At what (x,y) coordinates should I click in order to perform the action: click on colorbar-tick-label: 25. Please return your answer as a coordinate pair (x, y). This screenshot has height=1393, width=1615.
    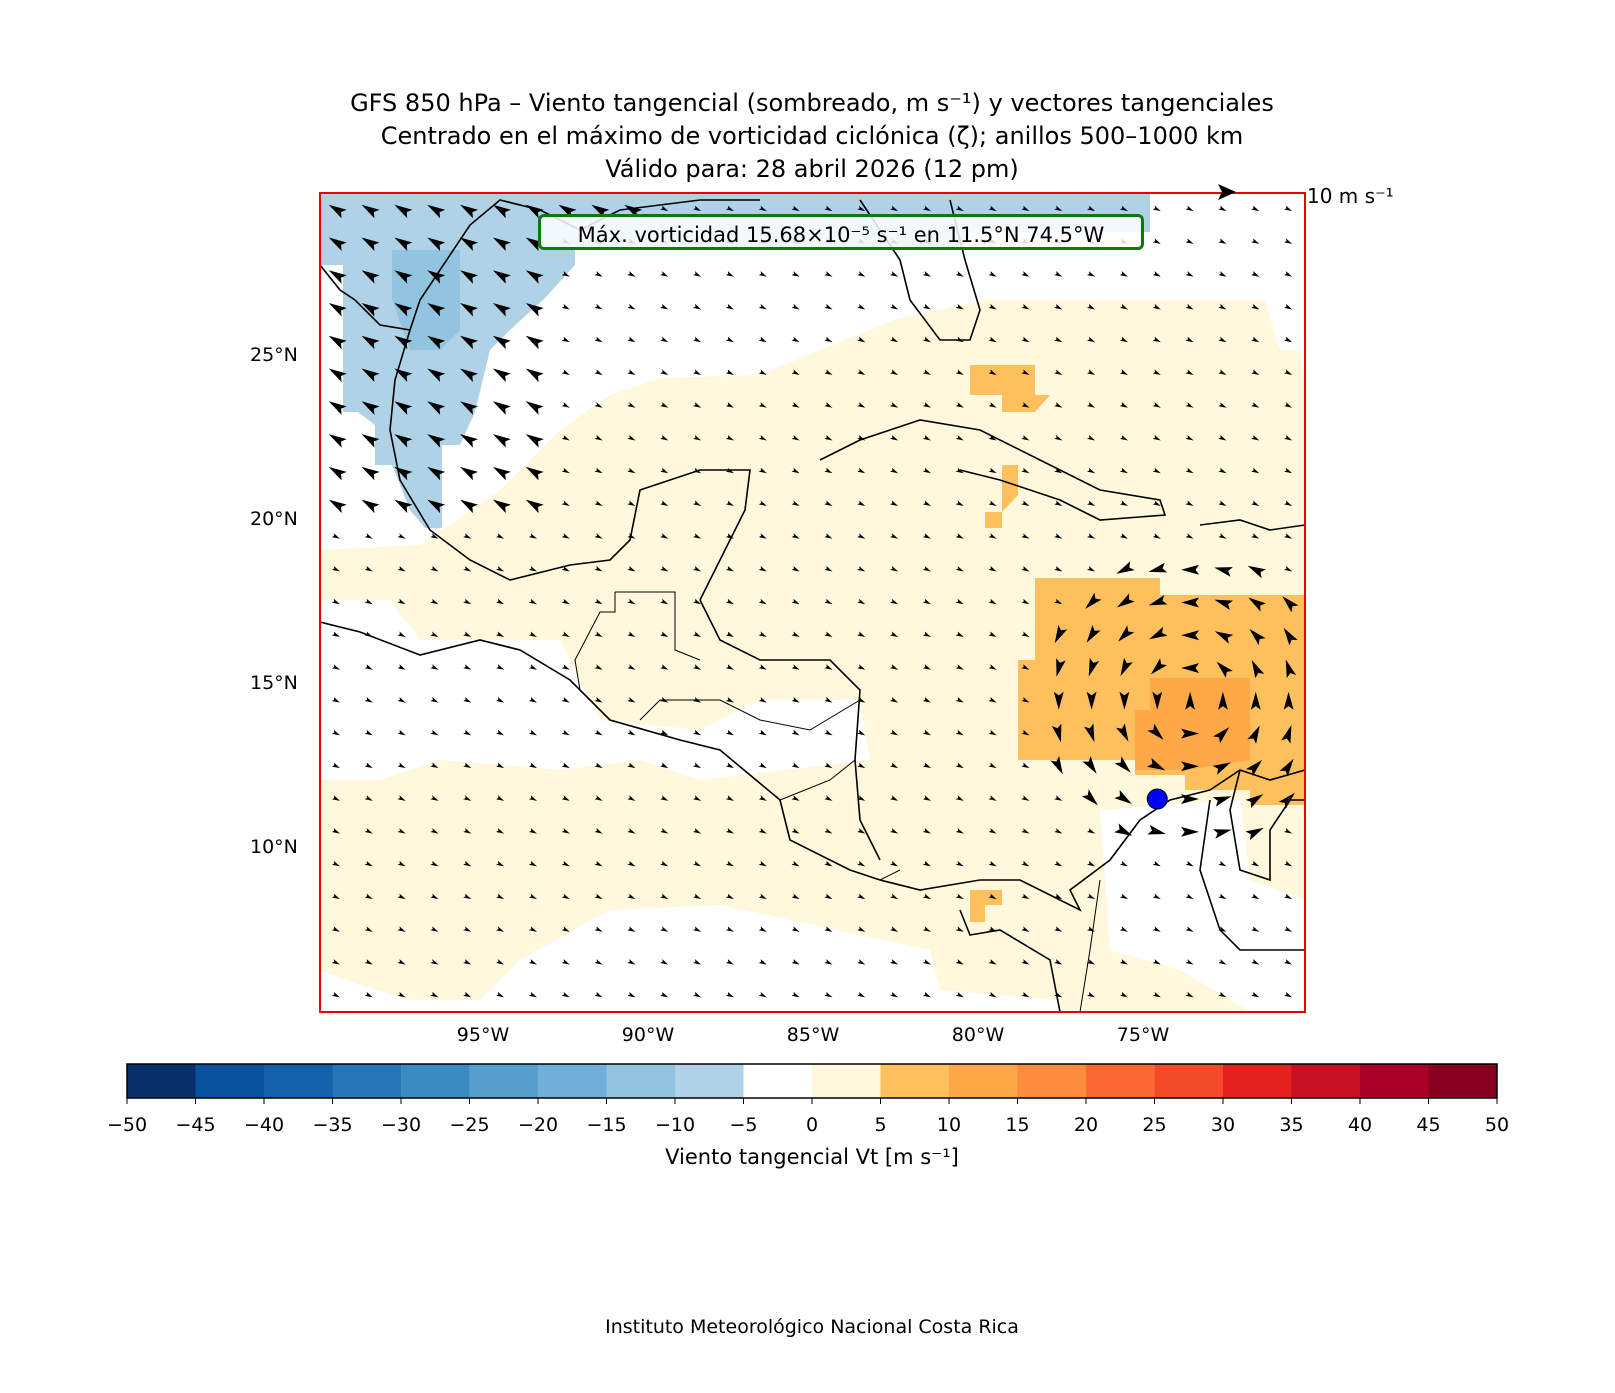
    Looking at the image, I should click on (1154, 1125).